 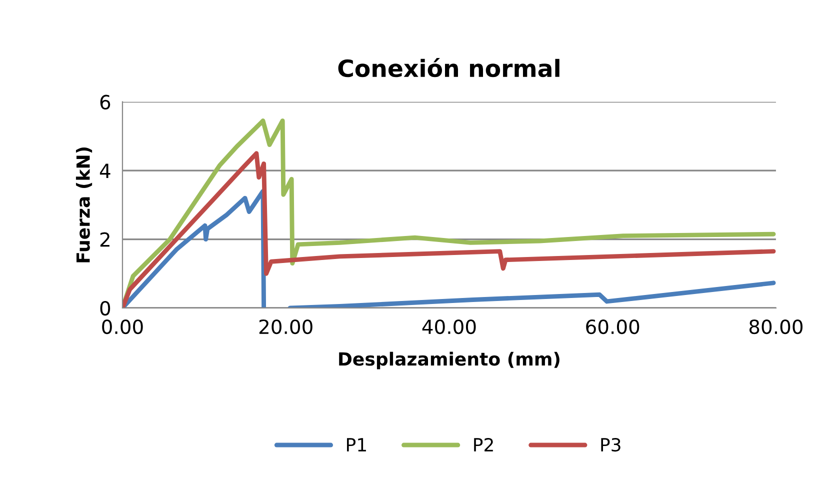 What do you see at coordinates (285, 326) in the screenshot?
I see `x-tick-label: 20.00` at bounding box center [285, 326].